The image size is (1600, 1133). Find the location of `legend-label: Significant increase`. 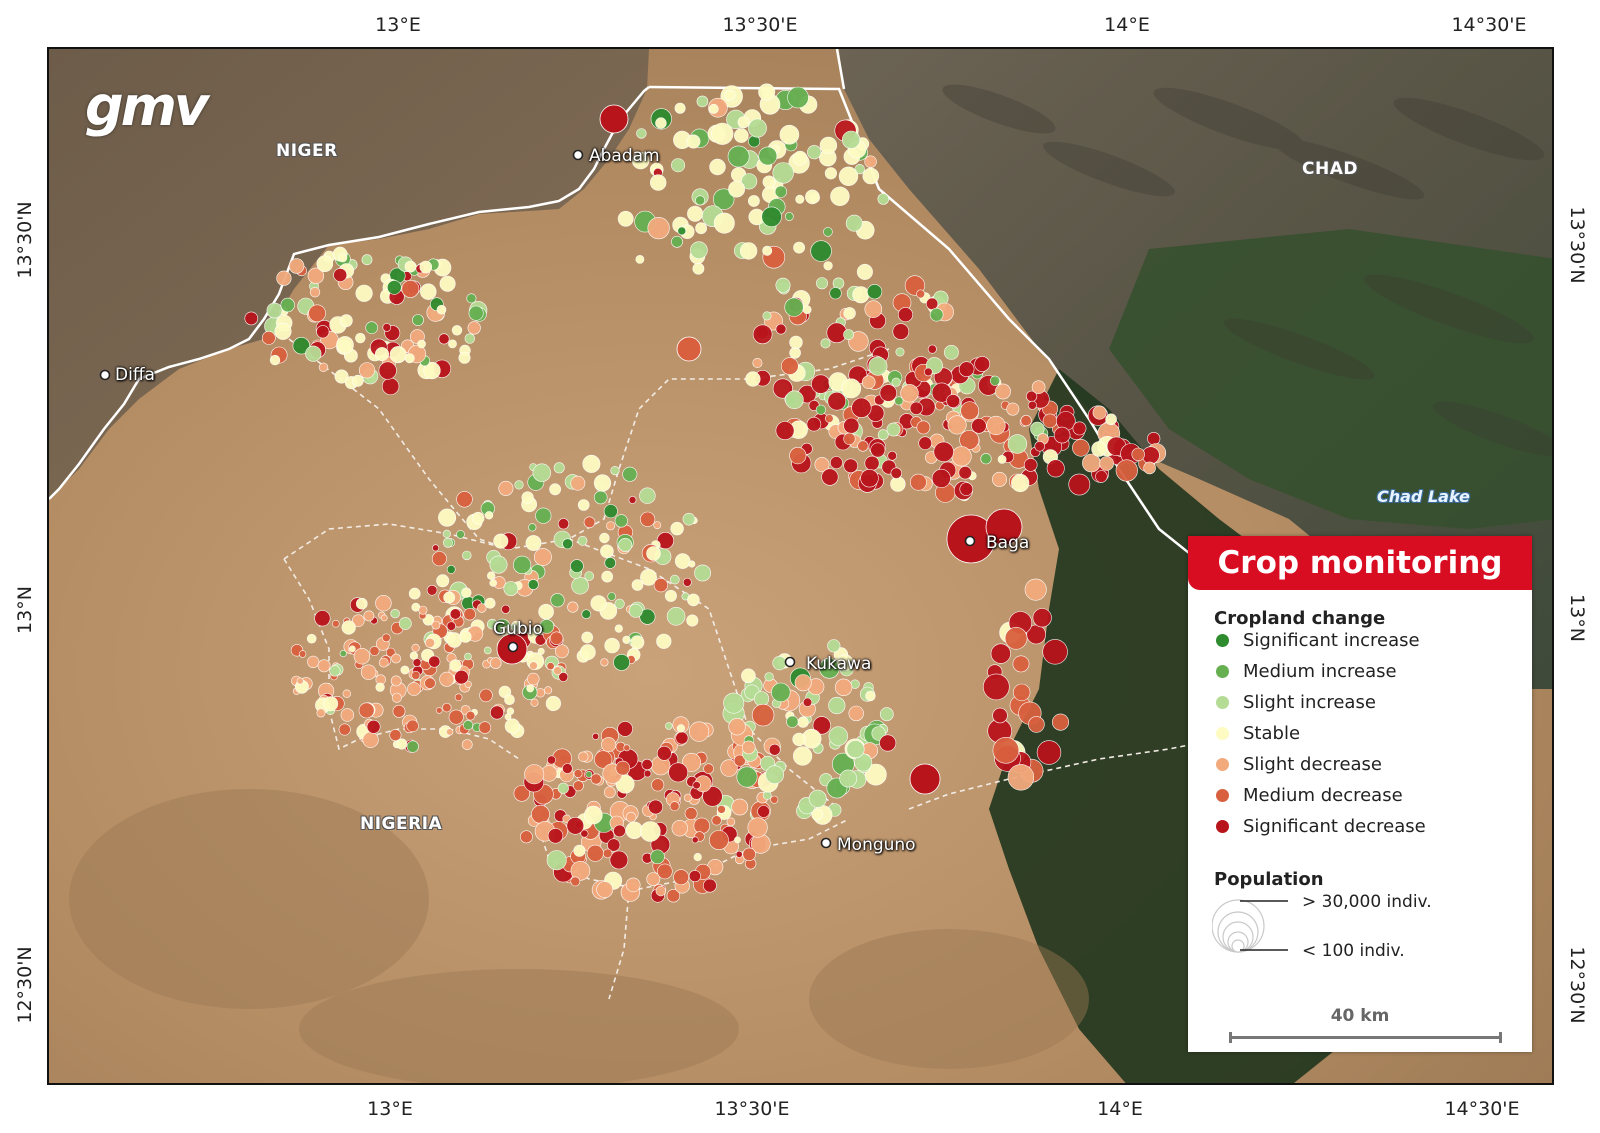

legend-label: Significant increase is located at coordinates (1331, 640).